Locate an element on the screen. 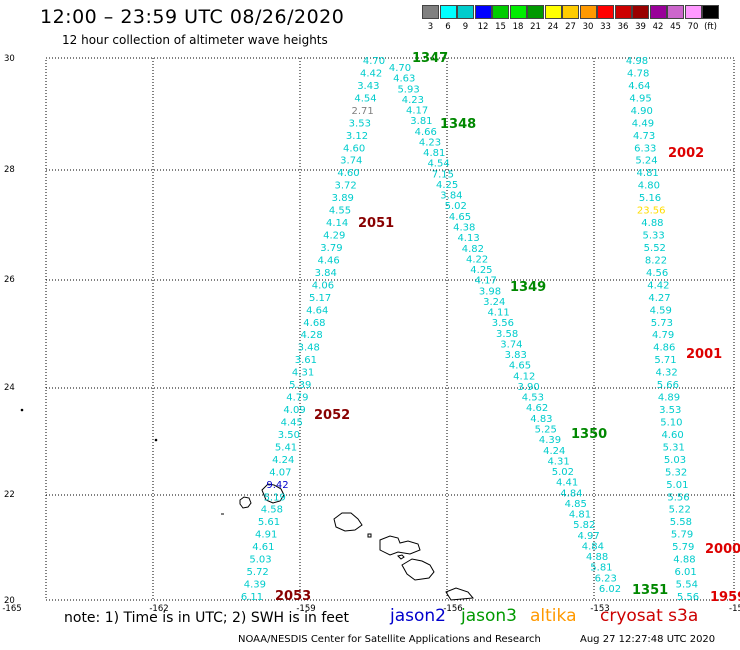 The width and height of the screenshot is (740, 650). swh-point-label: 4.54 is located at coordinates (365, 98).